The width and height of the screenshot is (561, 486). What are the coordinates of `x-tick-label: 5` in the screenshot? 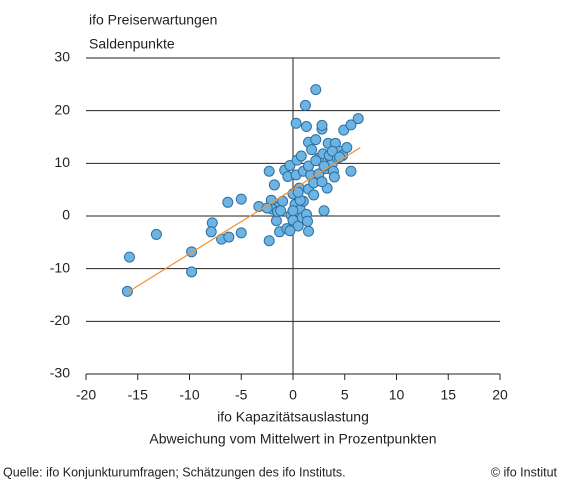 It's located at (345, 395).